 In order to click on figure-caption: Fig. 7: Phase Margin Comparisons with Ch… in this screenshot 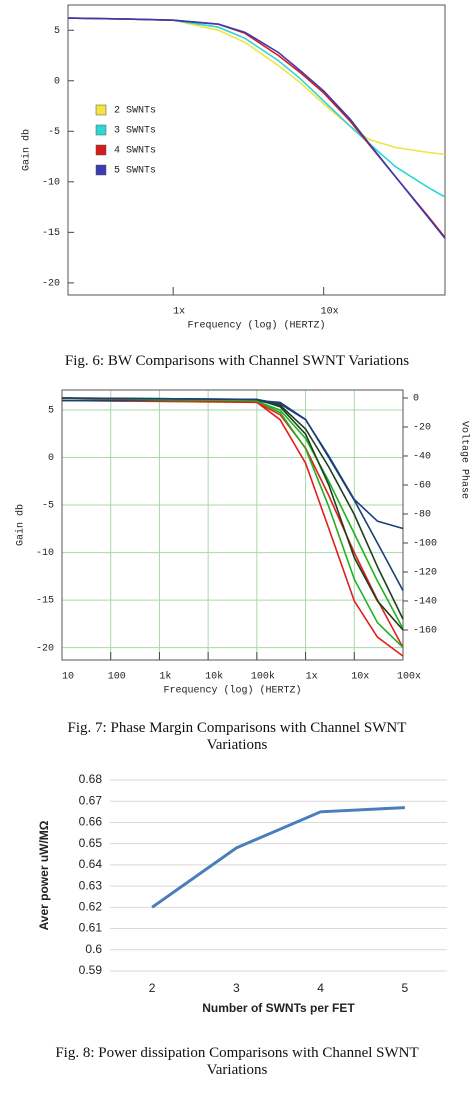, I will do `click(237, 736)`.